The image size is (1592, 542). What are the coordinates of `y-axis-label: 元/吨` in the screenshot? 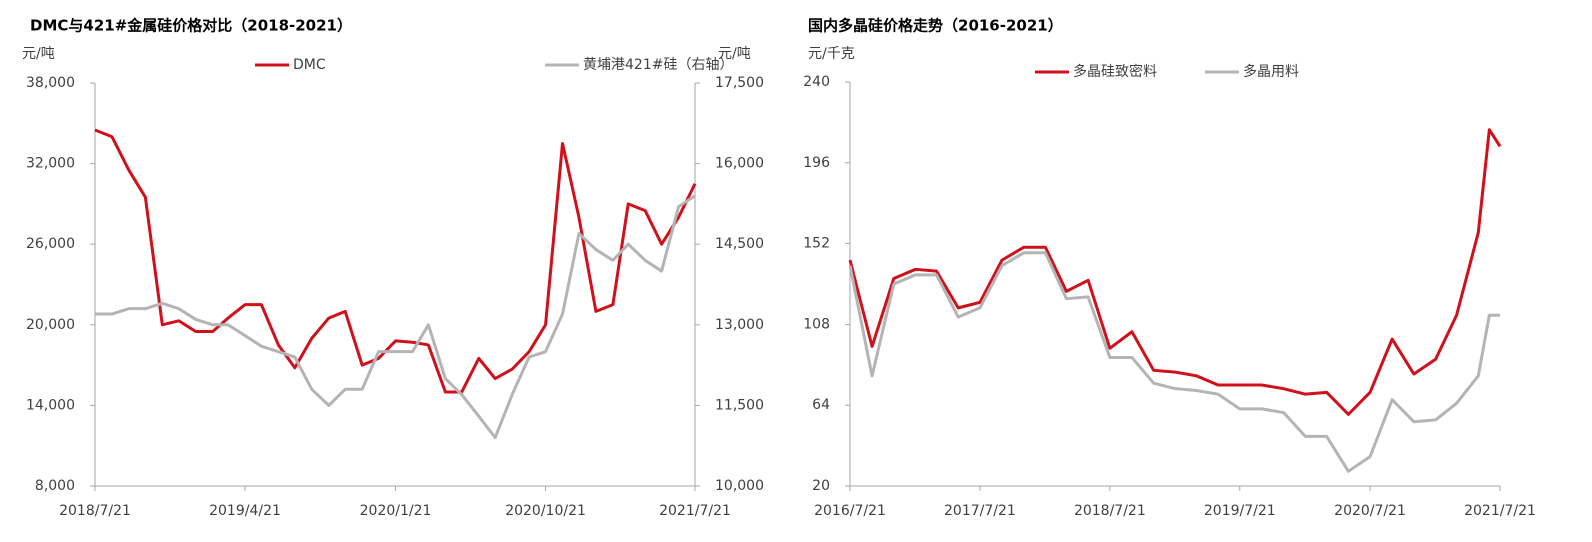 It's located at (38, 54).